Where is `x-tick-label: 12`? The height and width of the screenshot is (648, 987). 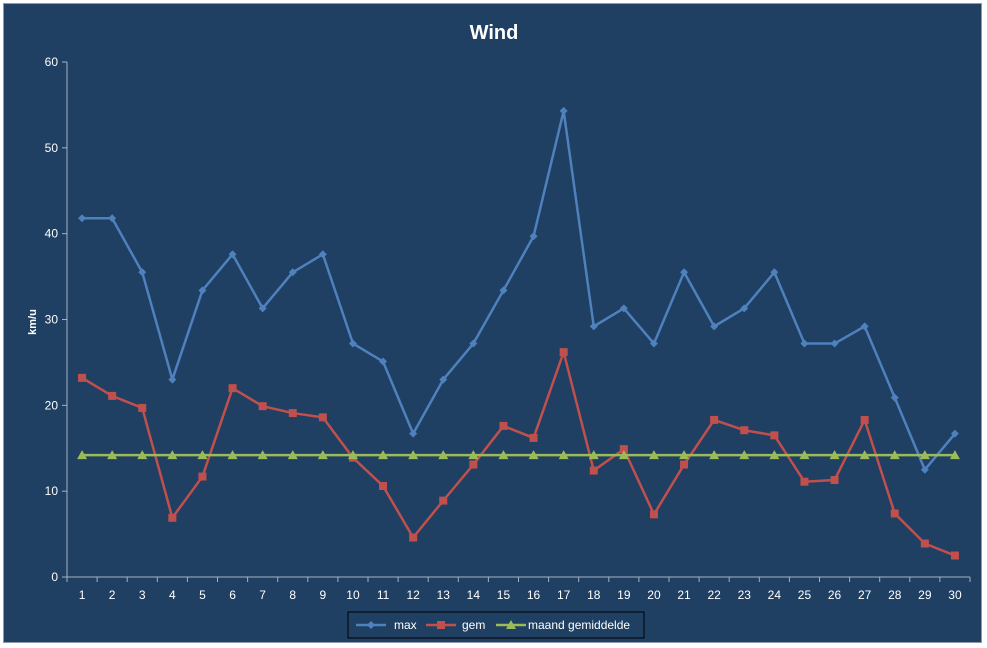
x-tick-label: 12 is located at coordinates (413, 595).